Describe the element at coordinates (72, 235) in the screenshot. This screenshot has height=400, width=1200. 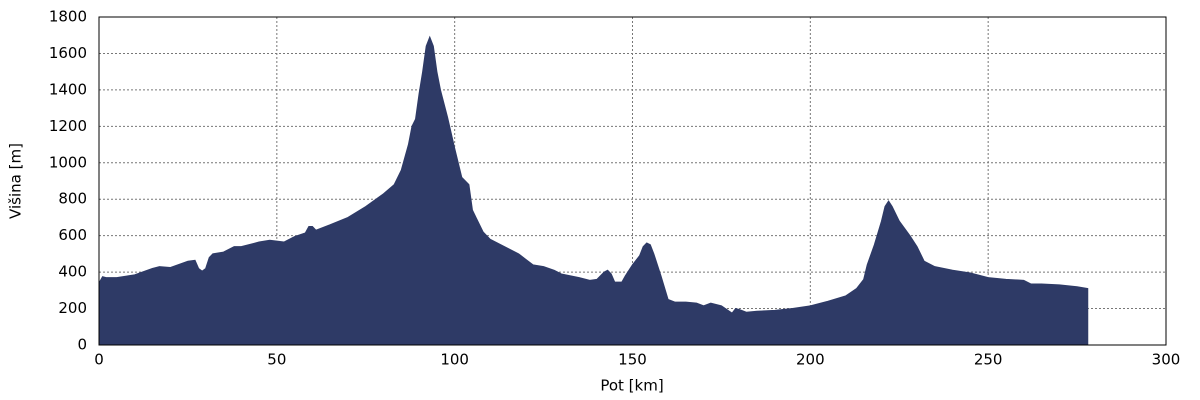
I see `y-tick-label: 600` at that location.